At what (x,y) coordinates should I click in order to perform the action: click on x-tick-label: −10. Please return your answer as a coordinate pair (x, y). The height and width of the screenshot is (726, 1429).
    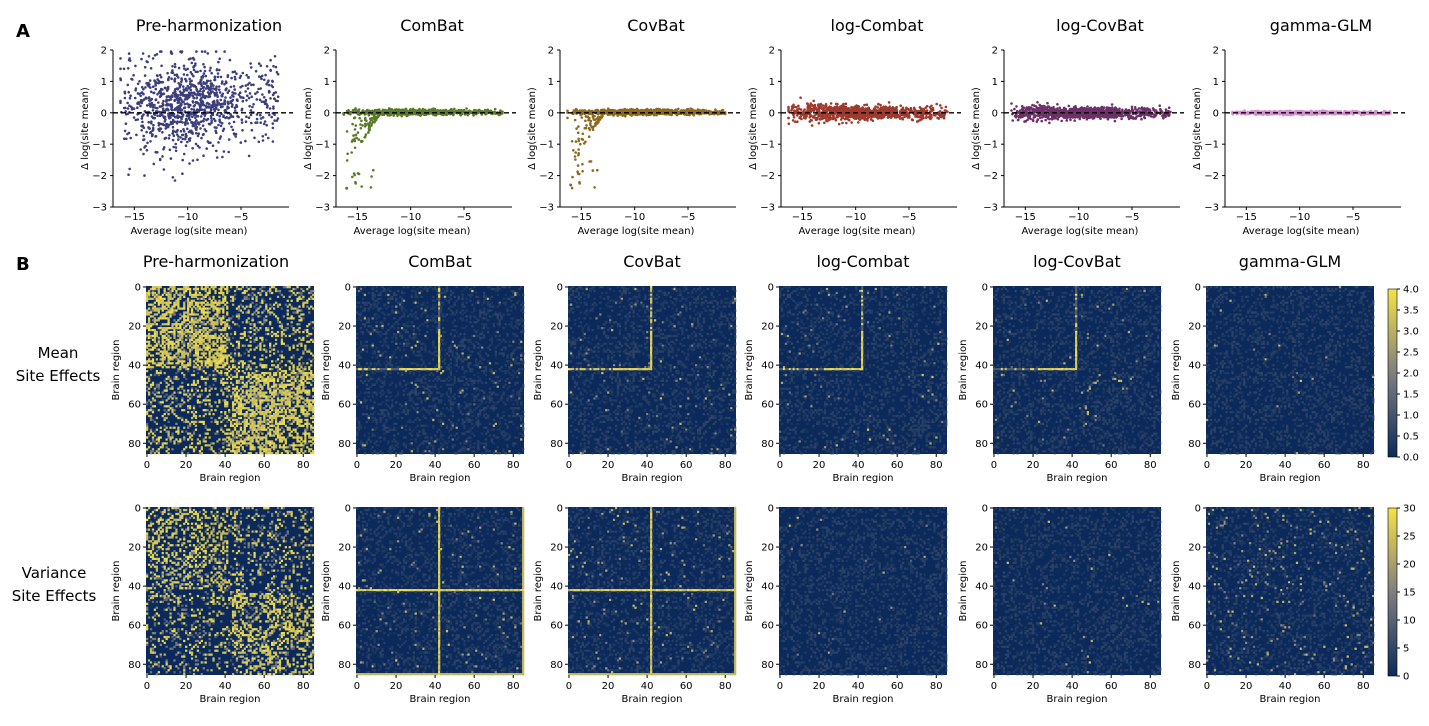
    Looking at the image, I should click on (634, 217).